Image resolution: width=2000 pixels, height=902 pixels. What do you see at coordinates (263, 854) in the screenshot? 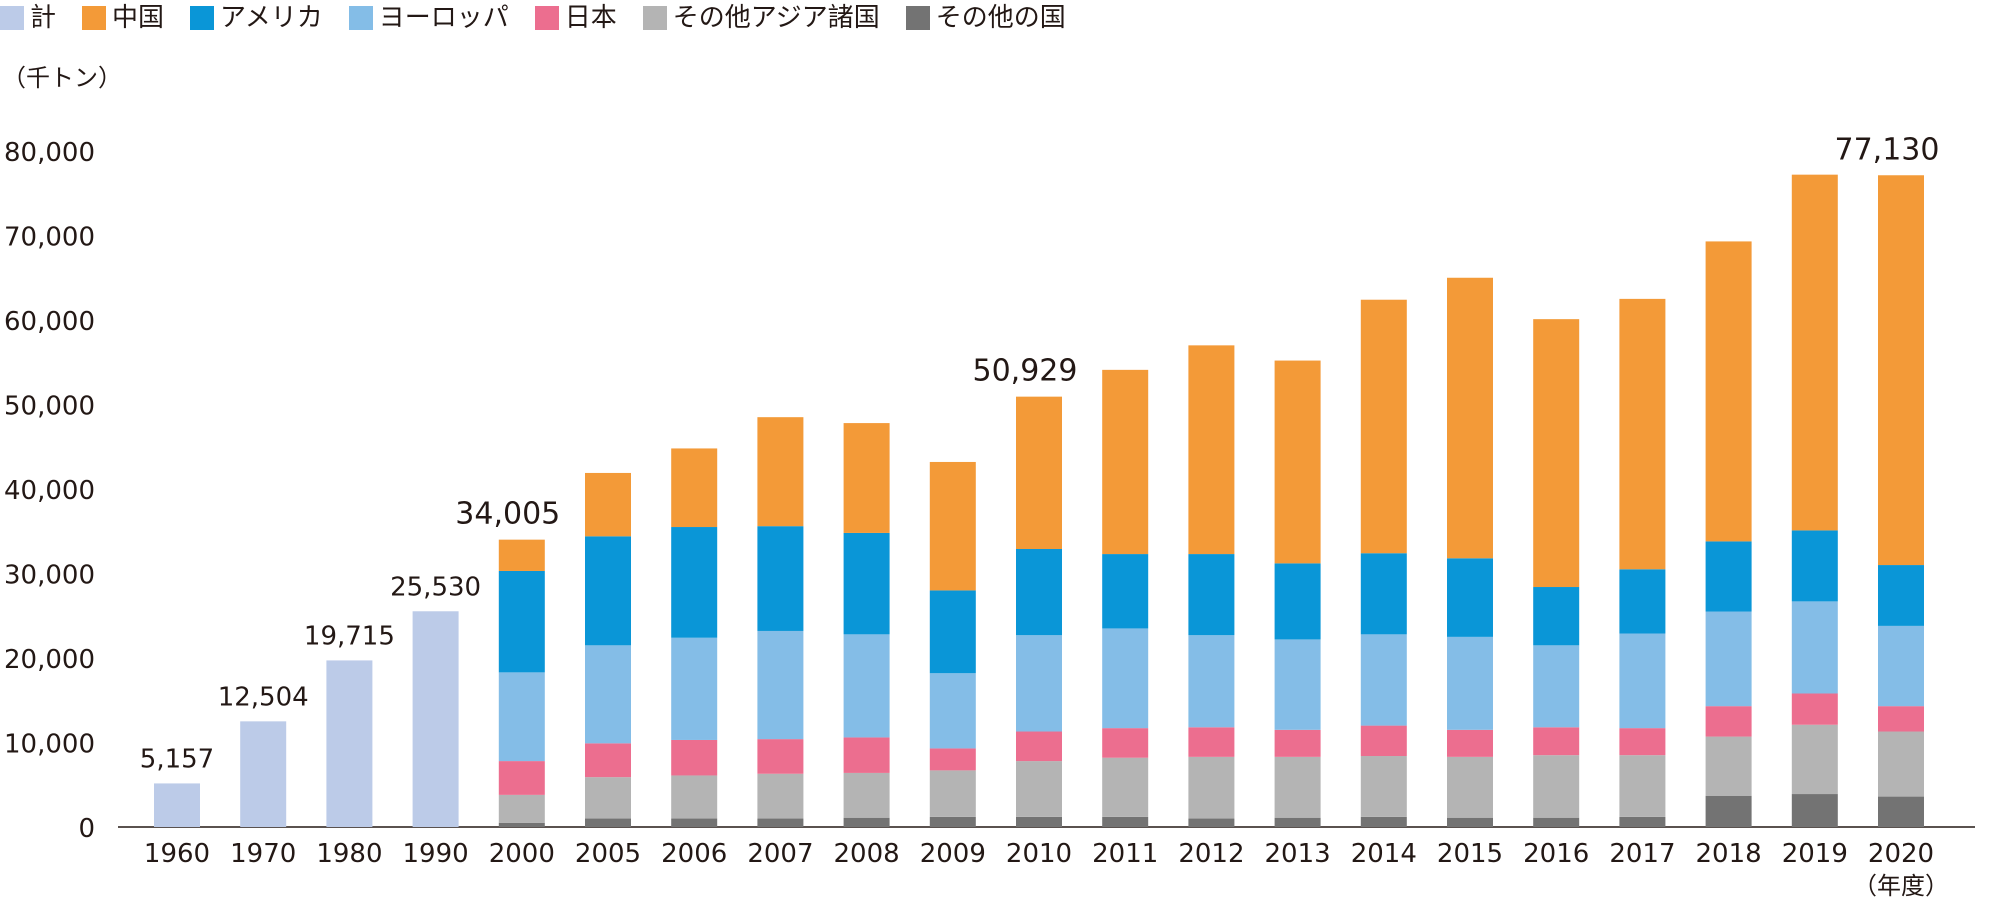
I see `x-tick-label: 1970` at bounding box center [263, 854].